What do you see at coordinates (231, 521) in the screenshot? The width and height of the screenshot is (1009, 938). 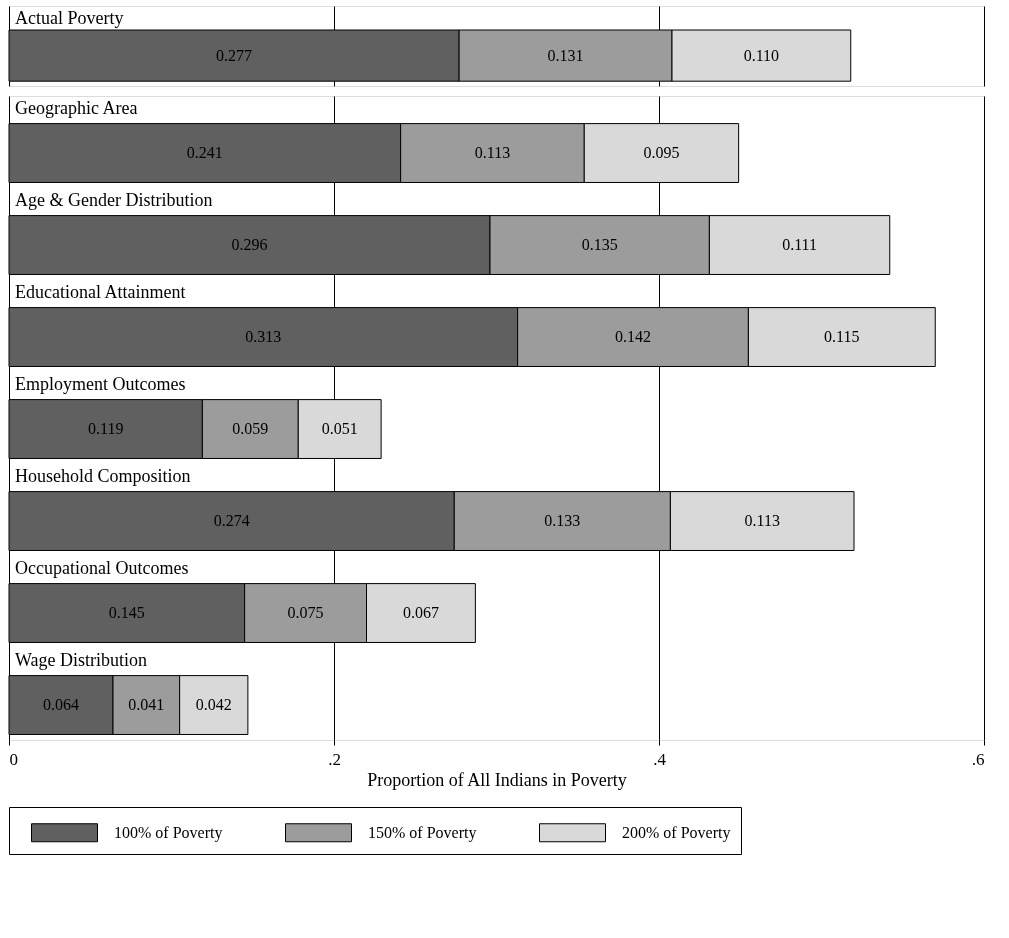 I see `data-label: 0.274` at bounding box center [231, 521].